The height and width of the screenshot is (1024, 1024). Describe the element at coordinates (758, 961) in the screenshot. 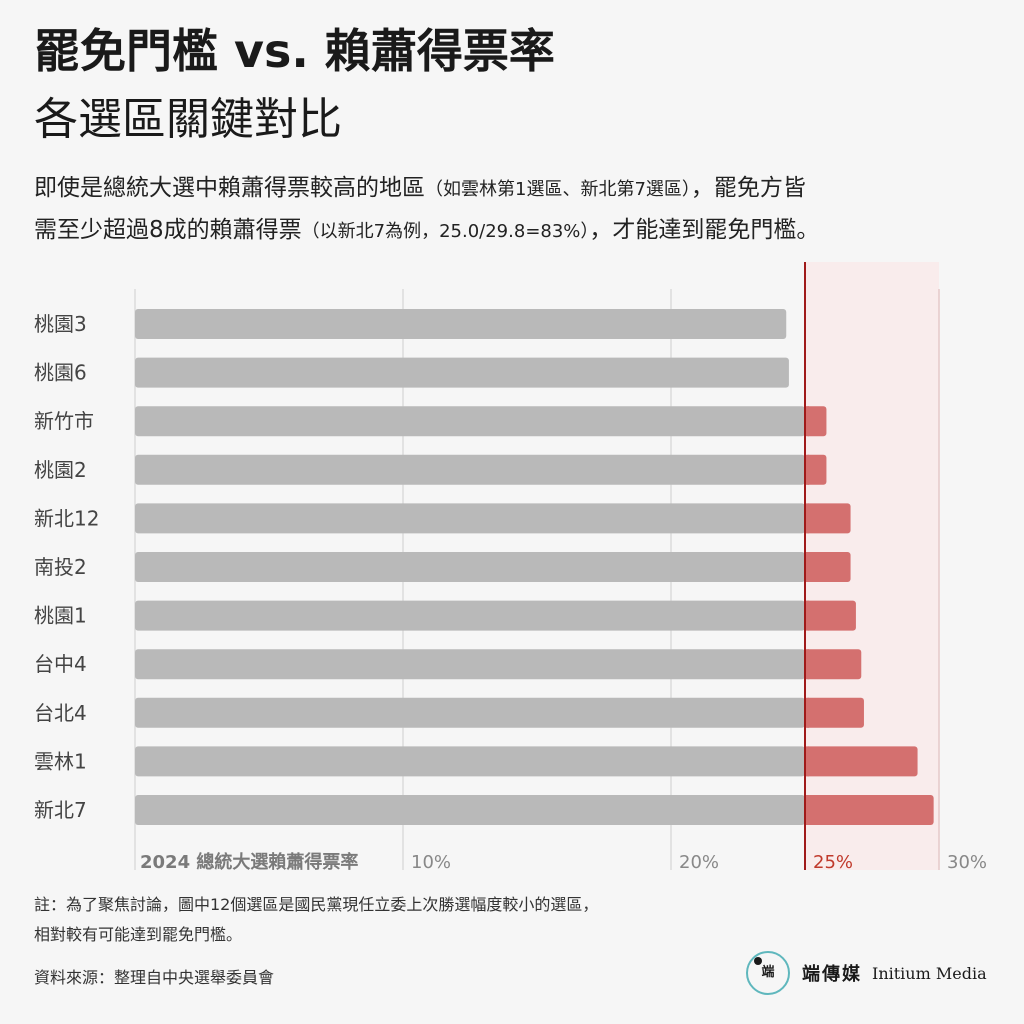

I see `logo-dot` at that location.